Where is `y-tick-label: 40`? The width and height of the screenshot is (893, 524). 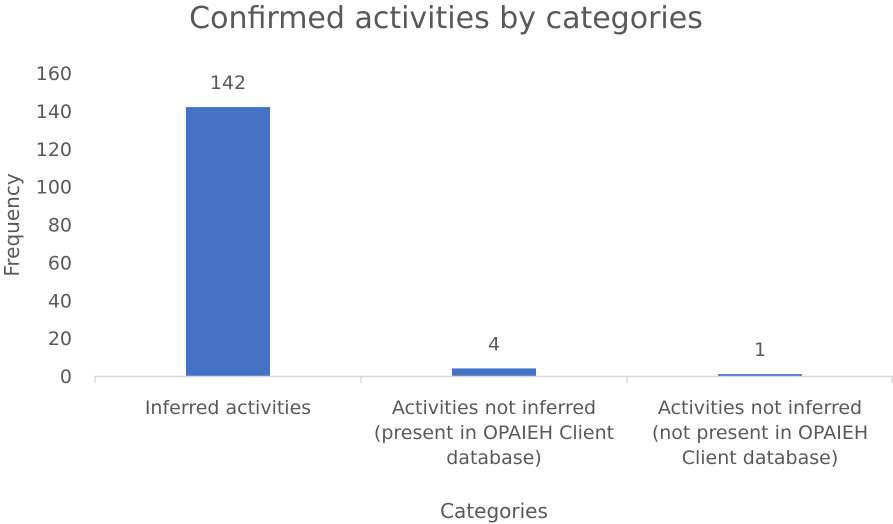 y-tick-label: 40 is located at coordinates (60, 301).